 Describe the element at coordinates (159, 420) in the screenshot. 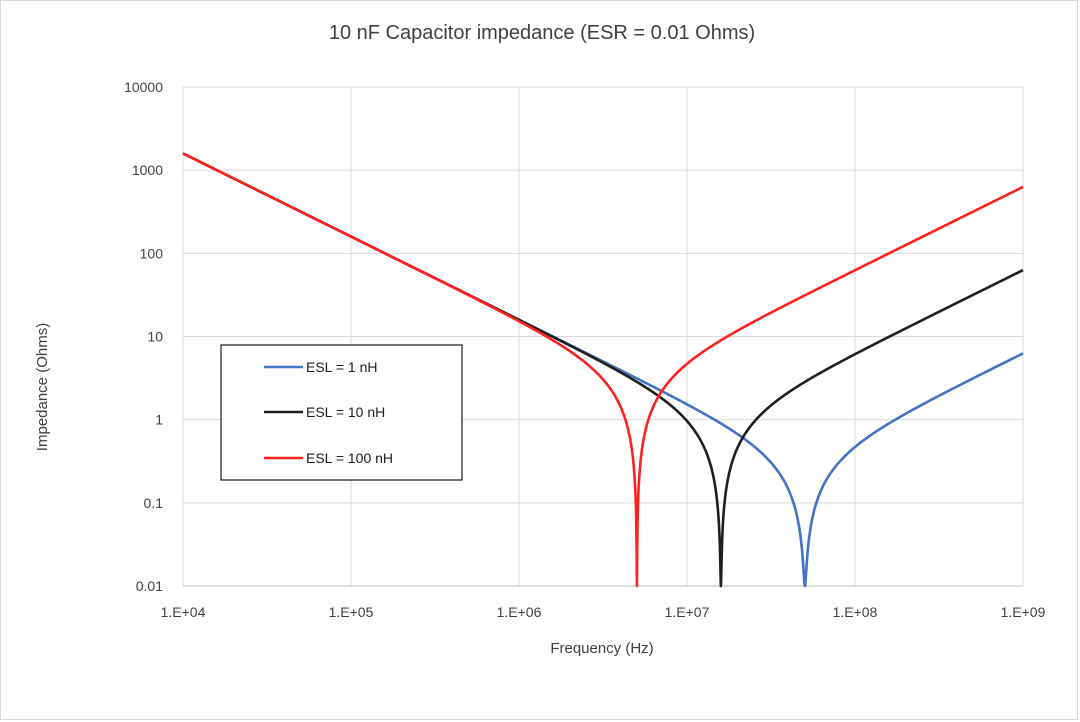

I see `y-tick-label: 1` at that location.